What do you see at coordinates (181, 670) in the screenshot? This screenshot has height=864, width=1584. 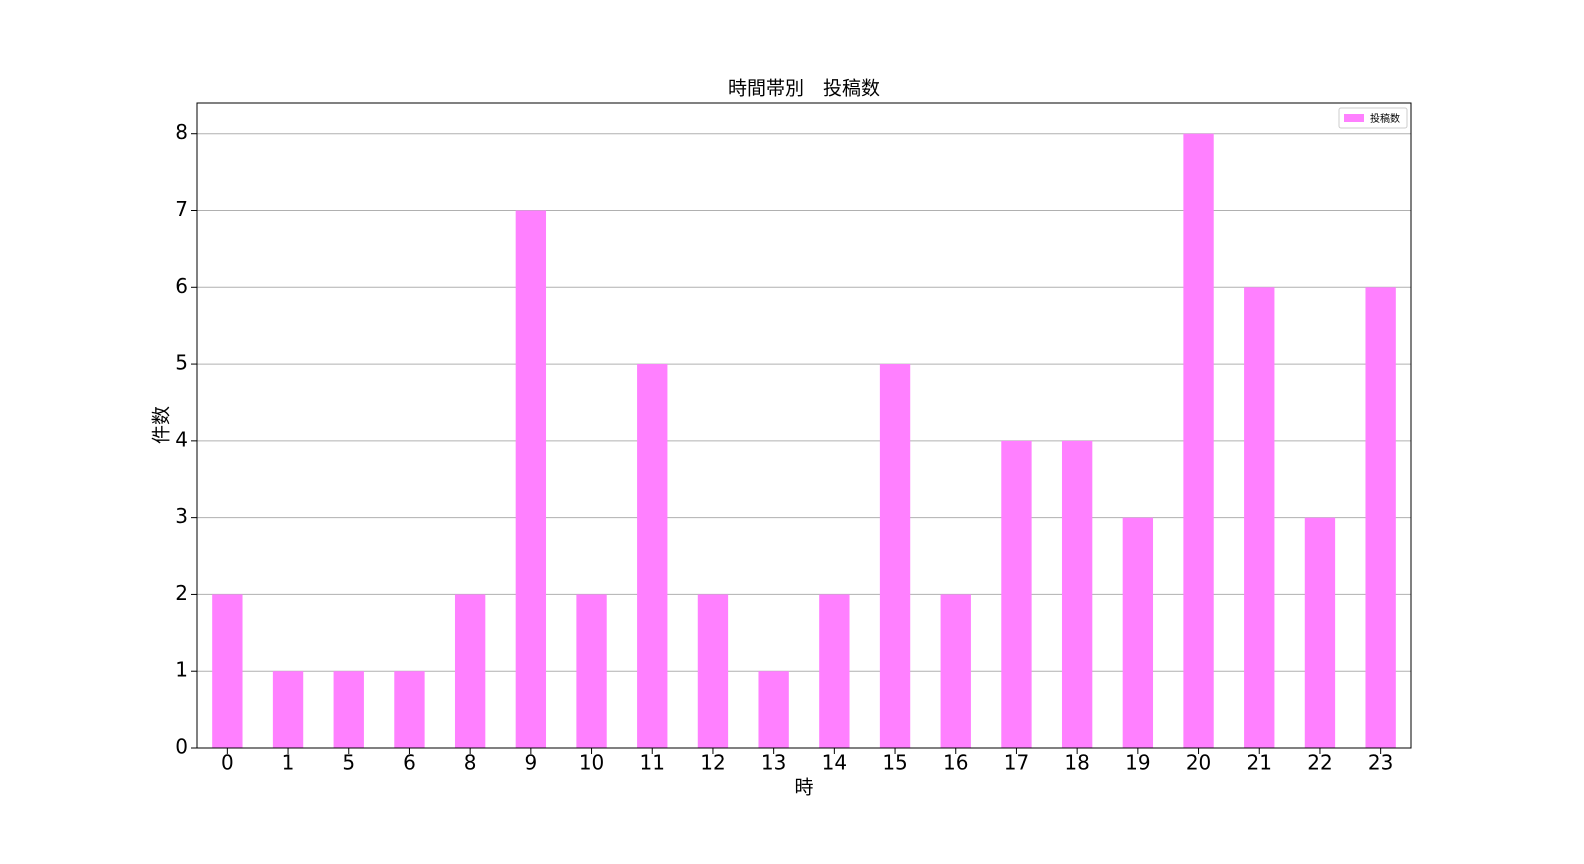 I see `y-tick-label: 1` at bounding box center [181, 670].